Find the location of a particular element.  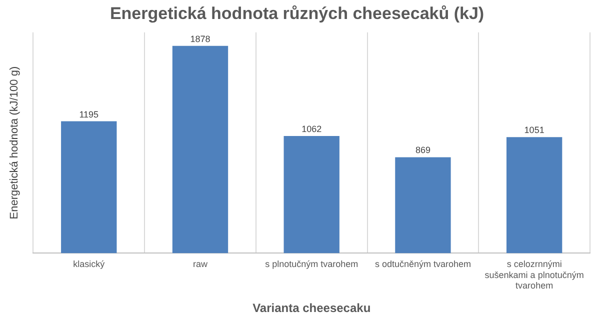

y-axis-title: Energetická hodnota (kJ/100 g) is located at coordinates (14, 143).